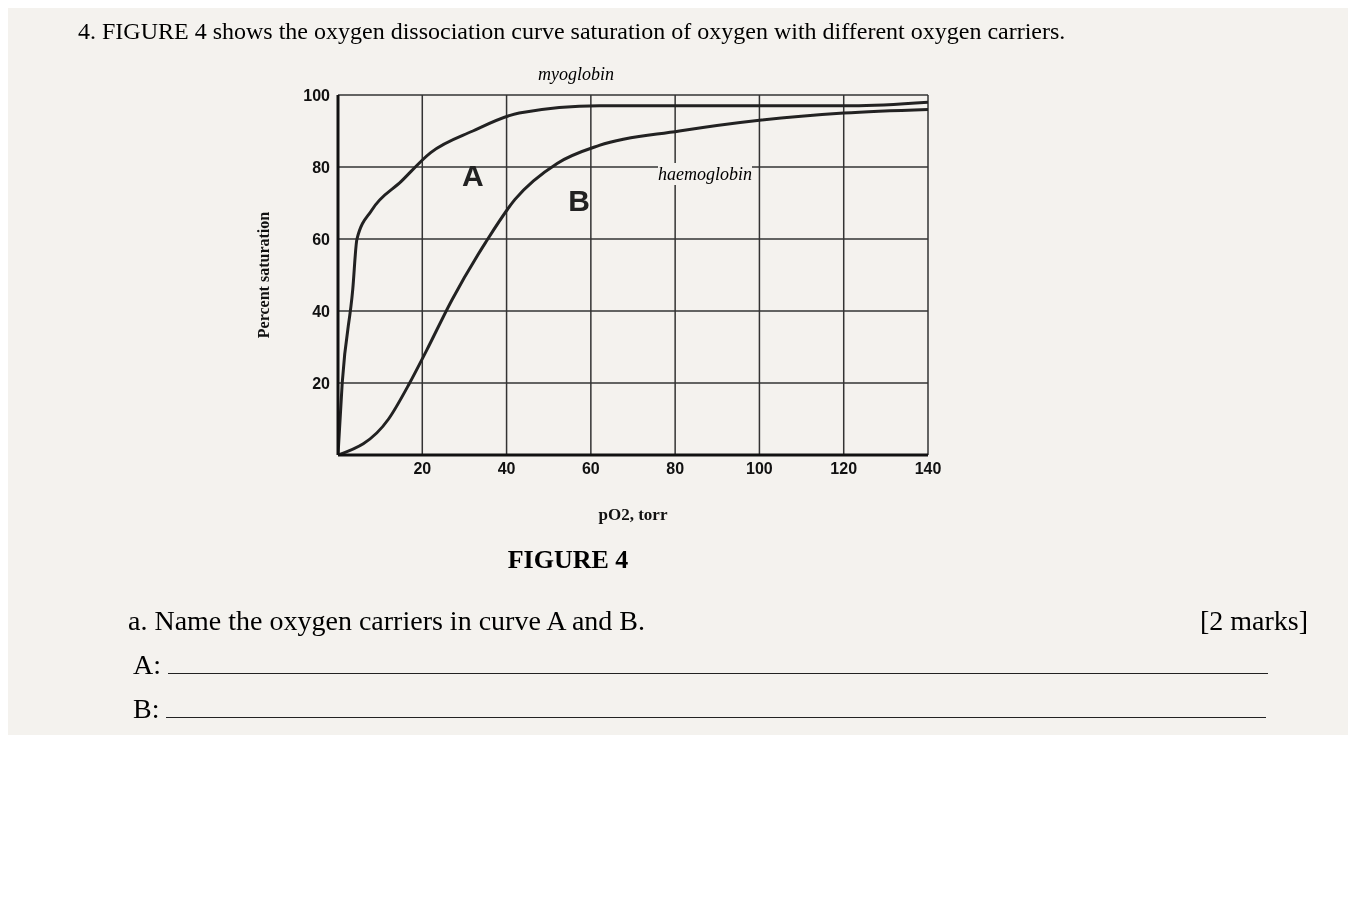 This screenshot has height=923, width=1358. I want to click on text: [2 marks], so click(1253, 621).